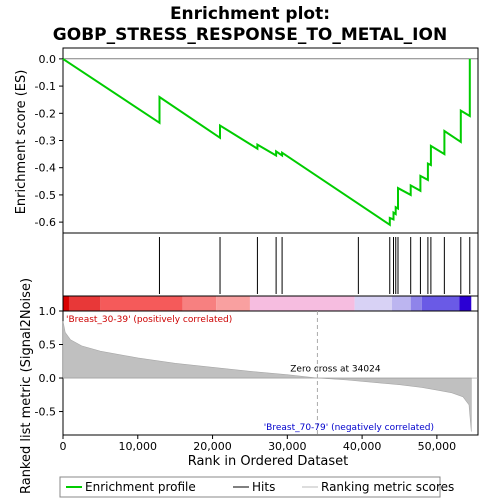  Describe the element at coordinates (263, 487) in the screenshot. I see `legend-label: Hits` at that location.